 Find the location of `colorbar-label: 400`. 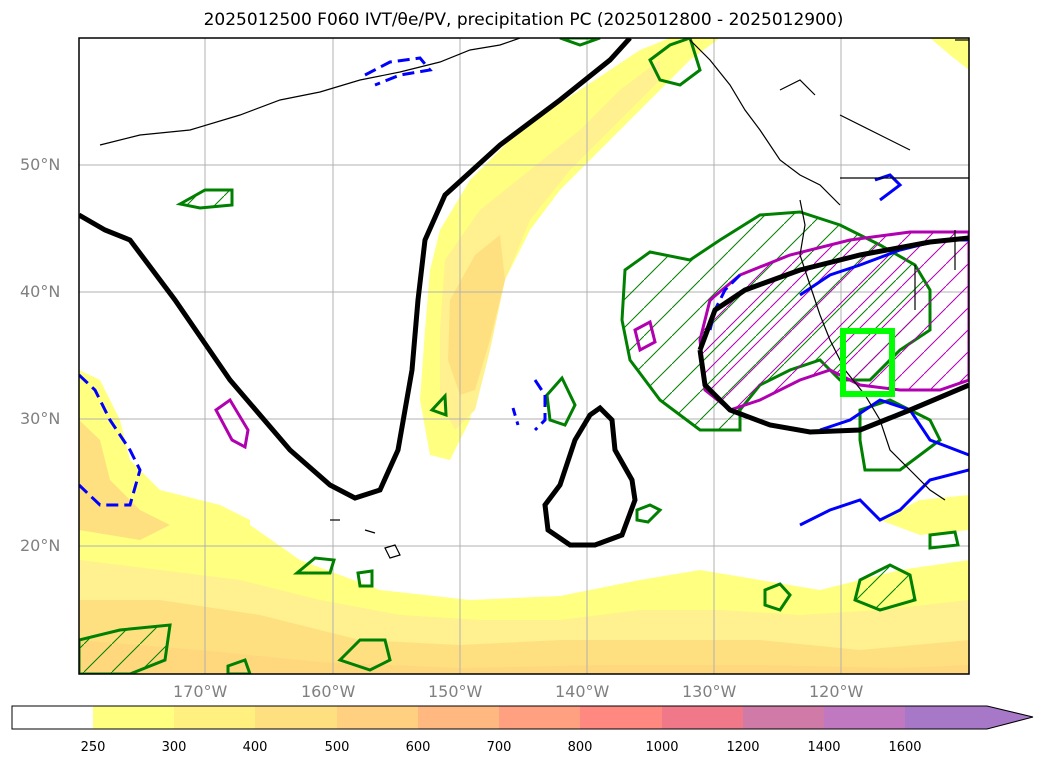

colorbar-label: 400 is located at coordinates (255, 747).